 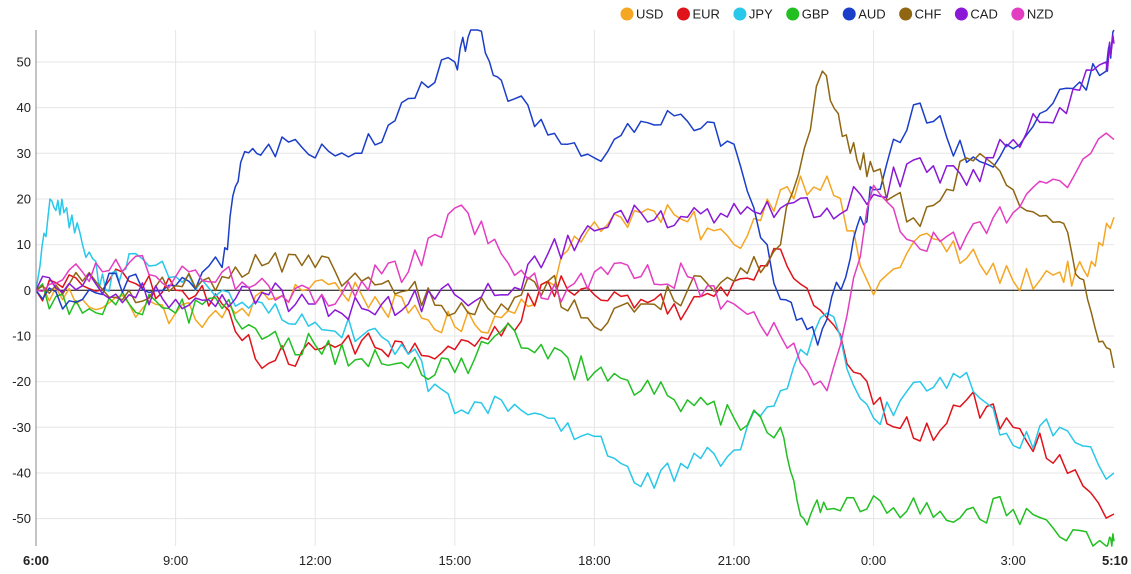 I want to click on legend-item-aud: AUD, so click(x=864, y=14).